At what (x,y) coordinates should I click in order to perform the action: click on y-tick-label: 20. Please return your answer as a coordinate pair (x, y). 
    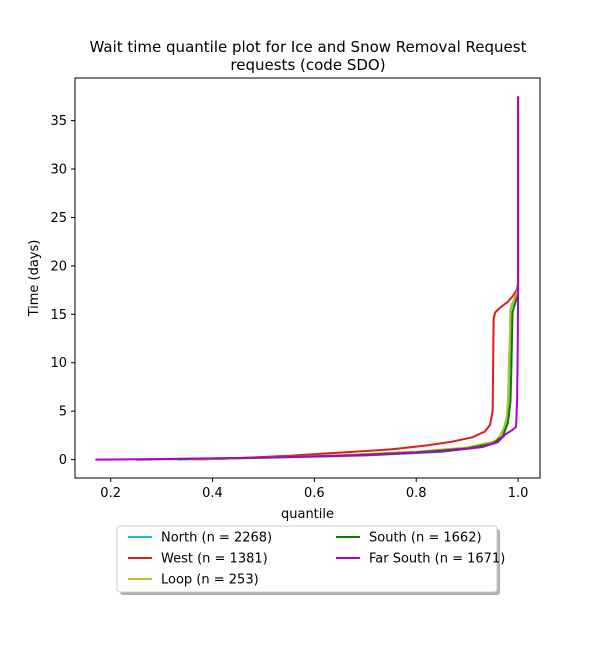
    Looking at the image, I should click on (58, 266).